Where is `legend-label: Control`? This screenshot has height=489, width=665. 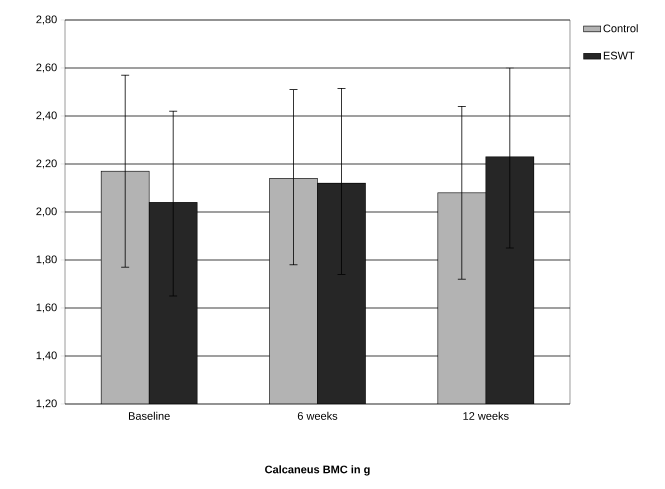
legend-label: Control is located at coordinates (621, 28).